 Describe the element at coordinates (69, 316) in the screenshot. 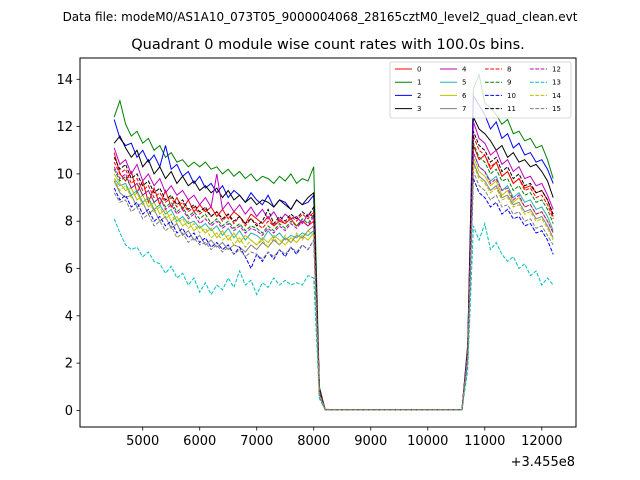

I see `y-tick-label: 4` at that location.